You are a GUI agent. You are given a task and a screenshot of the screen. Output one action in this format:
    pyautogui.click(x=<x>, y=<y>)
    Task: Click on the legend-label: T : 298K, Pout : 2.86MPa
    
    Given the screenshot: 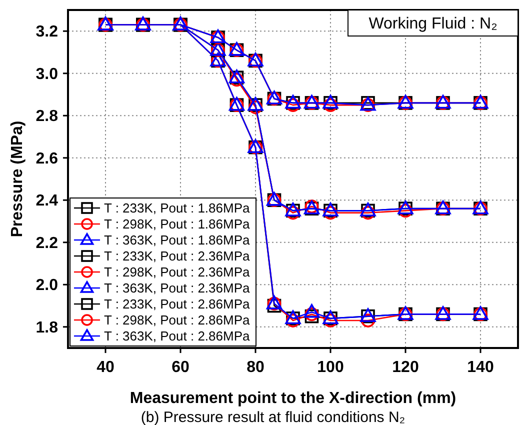 What is the action you would take?
    pyautogui.click(x=177, y=320)
    